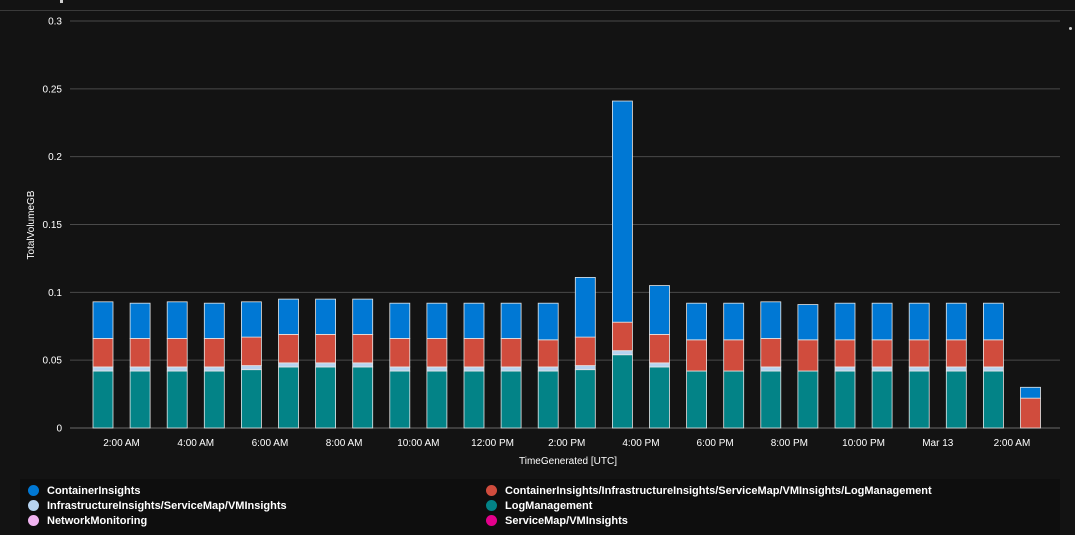 This screenshot has height=535, width=1075. Describe the element at coordinates (1070, 28) in the screenshot. I see `more-options-icon` at that location.